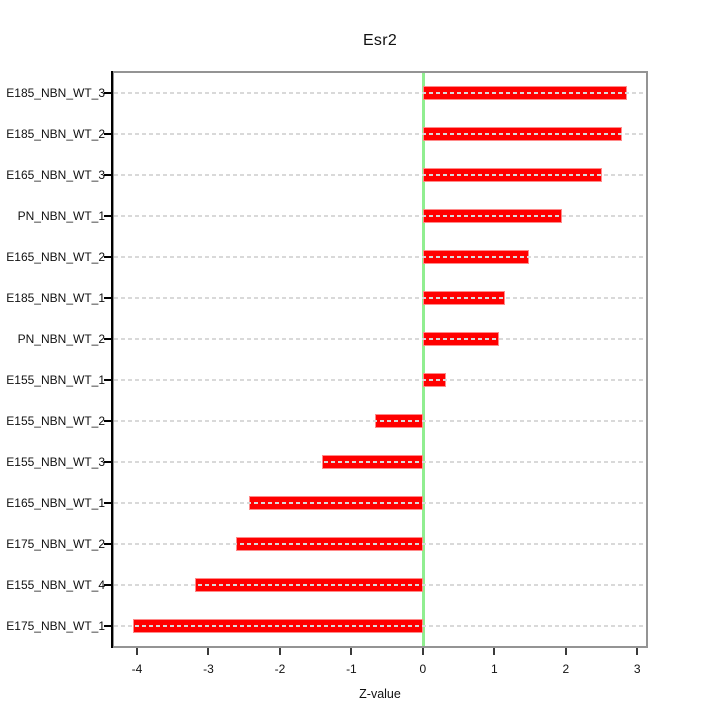 Image resolution: width=720 pixels, height=720 pixels. What do you see at coordinates (55, 175) in the screenshot?
I see `y-axis-category-label: E165_NBN_WT_3` at bounding box center [55, 175].